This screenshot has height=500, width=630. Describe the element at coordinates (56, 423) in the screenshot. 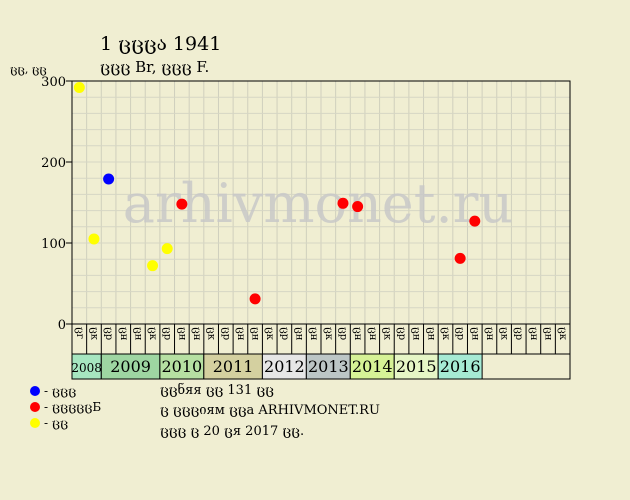

I see `legend-label-yellow: - ცც` at that location.